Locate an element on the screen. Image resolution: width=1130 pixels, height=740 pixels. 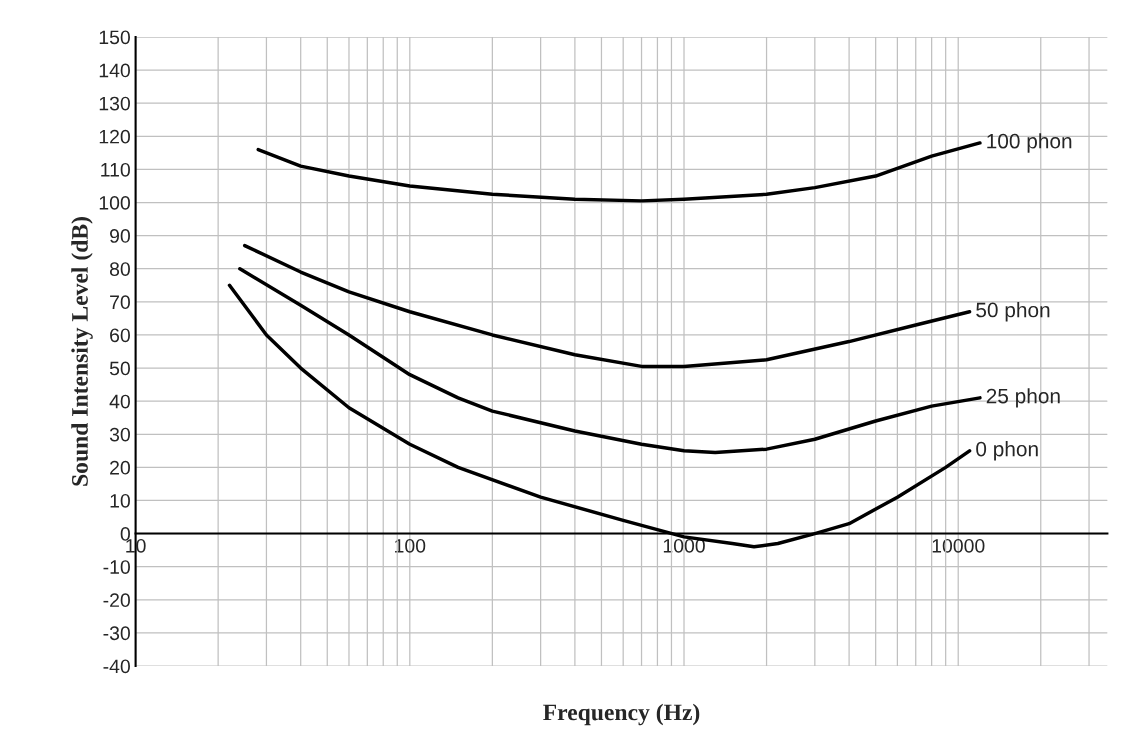
series-label: 0 phon is located at coordinates (1007, 451).